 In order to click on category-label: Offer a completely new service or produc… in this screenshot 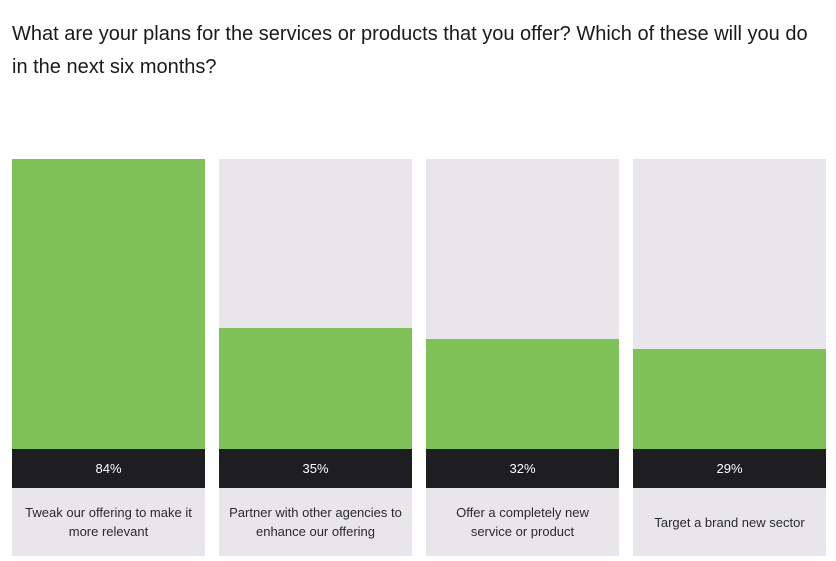, I will do `click(522, 522)`.